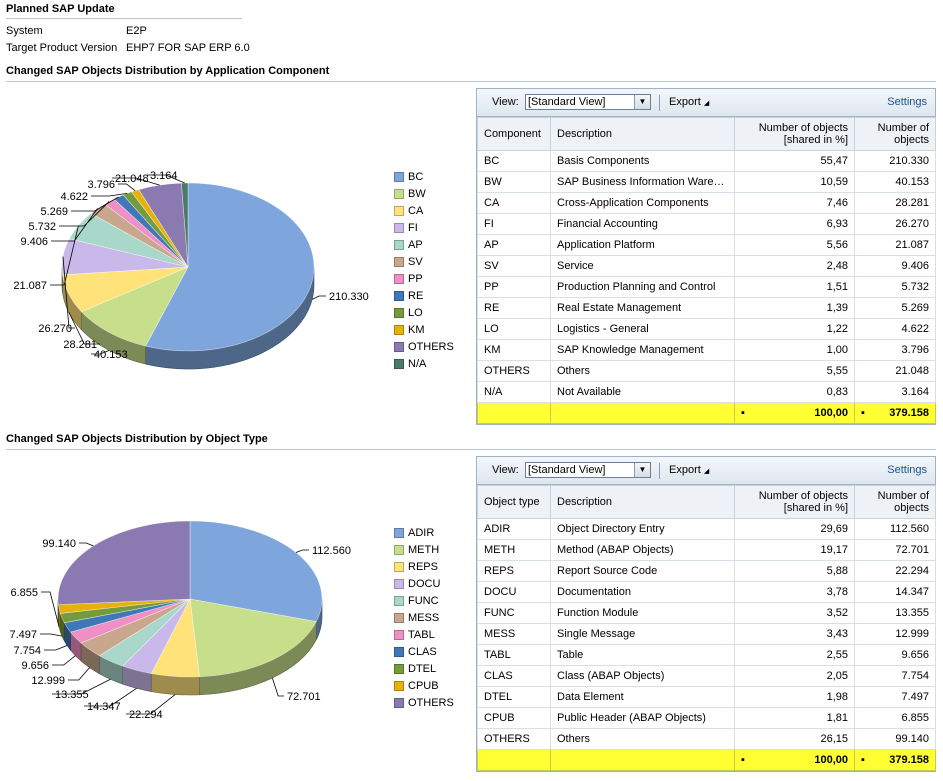 The width and height of the screenshot is (943, 781). I want to click on export-label: Export, so click(685, 470).